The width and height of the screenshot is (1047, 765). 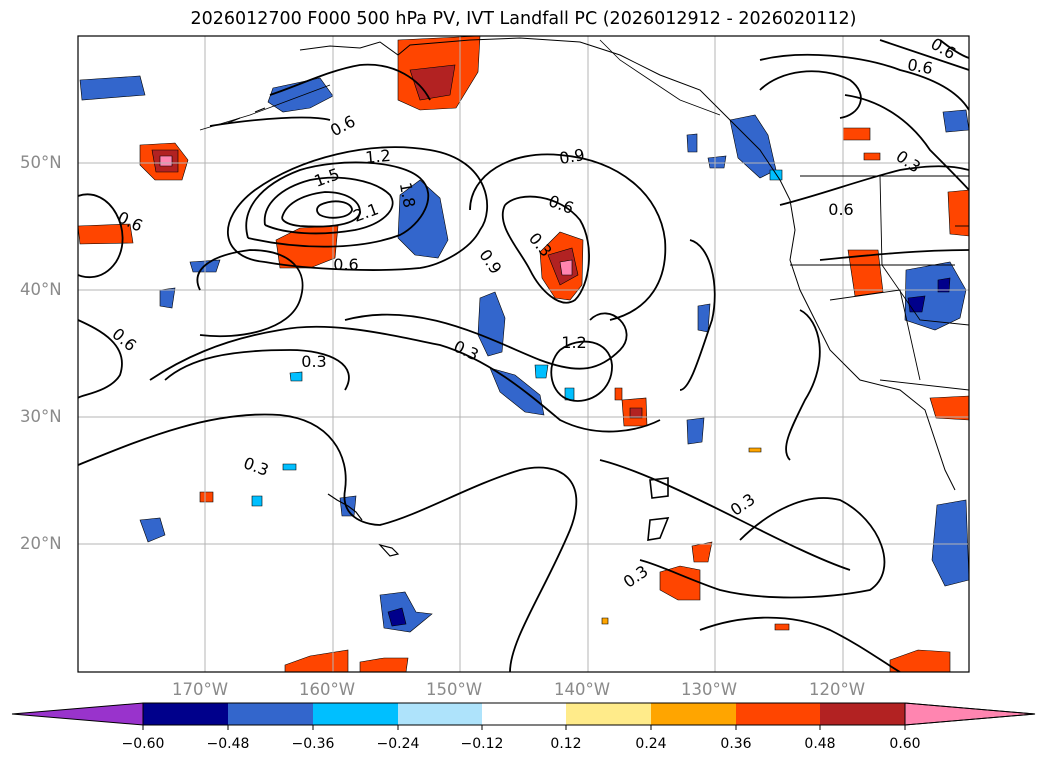 I want to click on lon-label-140w: 140°W, so click(x=582, y=689).